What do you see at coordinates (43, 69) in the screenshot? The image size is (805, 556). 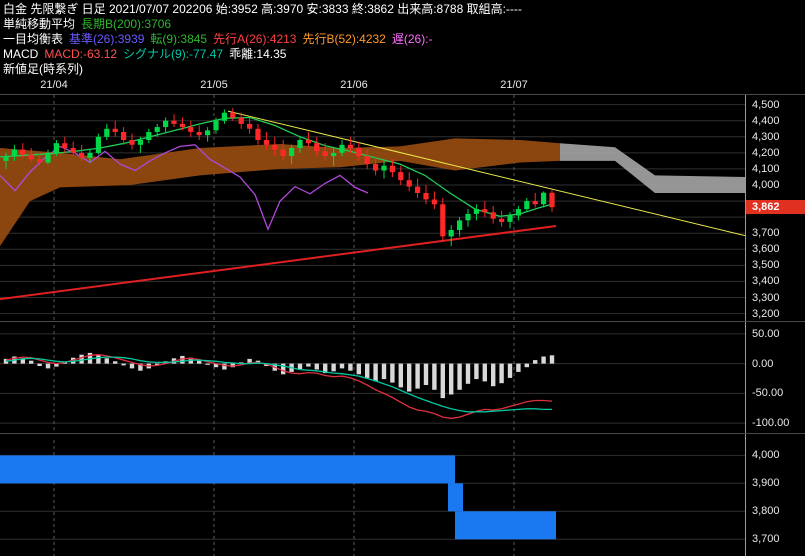 I see `shinne-label: 新値足(時系列)` at bounding box center [43, 69].